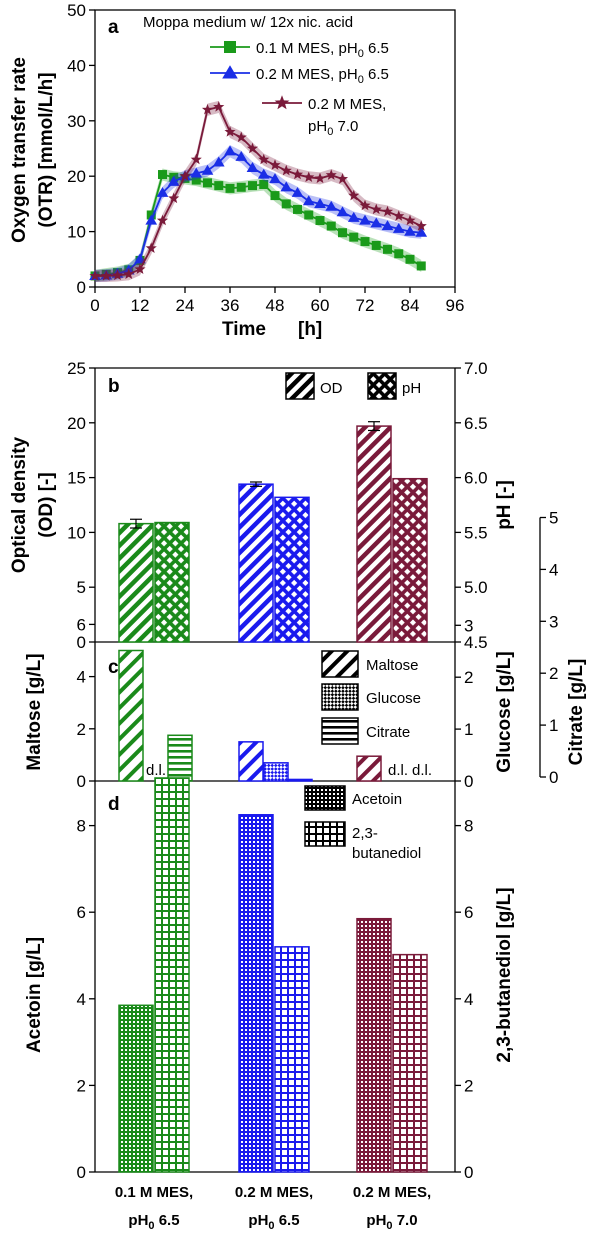 The width and height of the screenshot is (595, 1255). Describe the element at coordinates (81, 642) in the screenshot. I see `panel-b-y-tick-label: 0` at that location.